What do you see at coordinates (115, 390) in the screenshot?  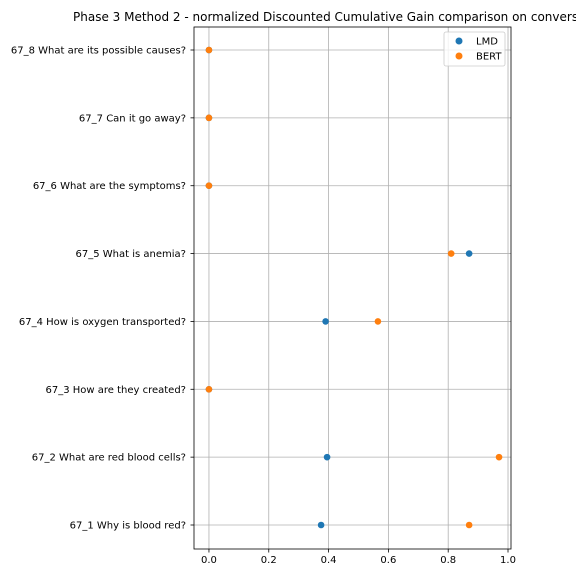 I see `y-tick-label: 67_3 How are they created?` at bounding box center [115, 390].